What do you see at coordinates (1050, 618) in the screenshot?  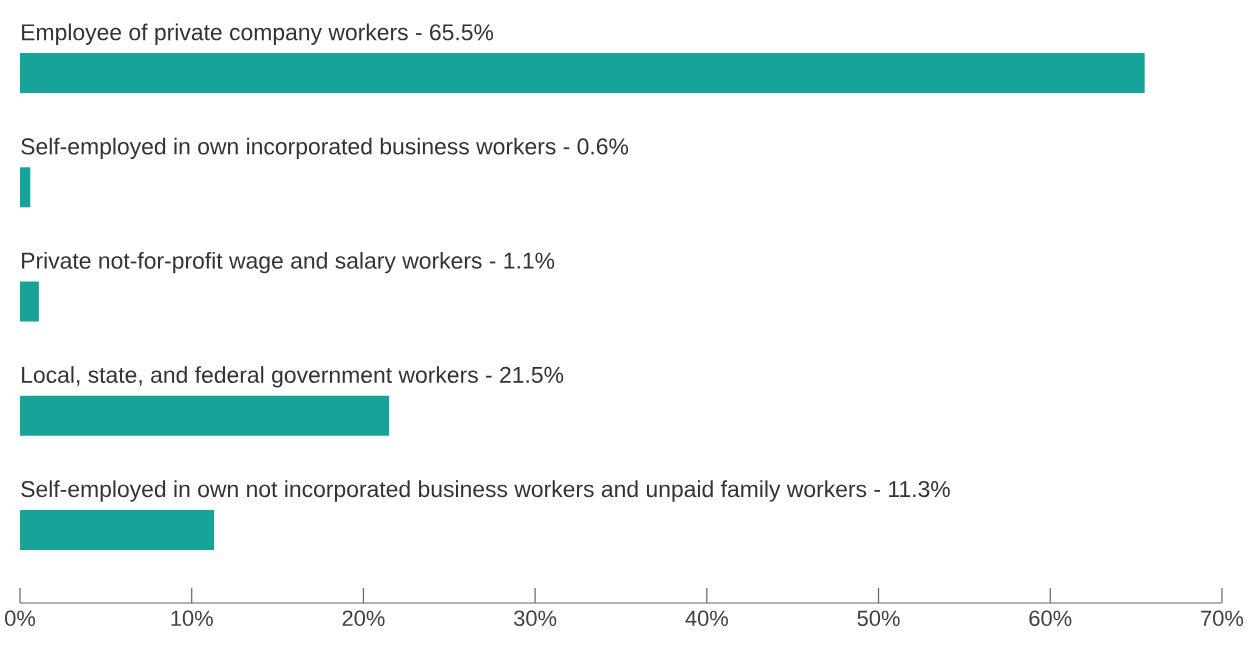 I see `x-tick-label: 60%` at bounding box center [1050, 618].